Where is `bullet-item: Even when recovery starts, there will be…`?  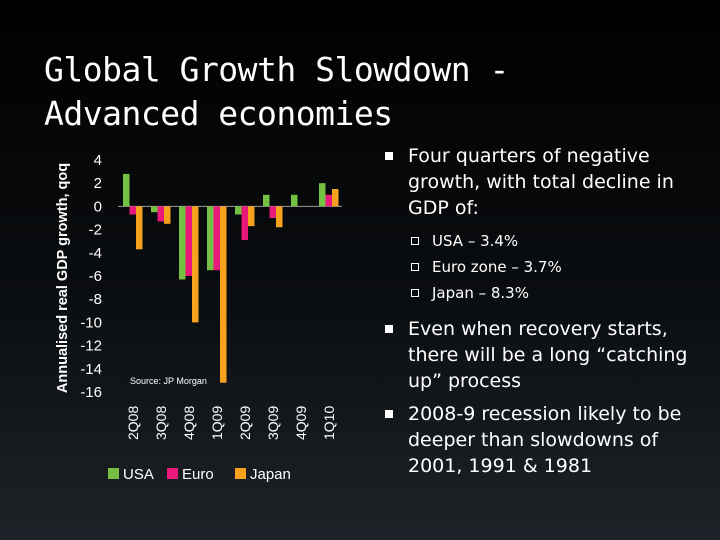
bullet-item: Even when recovery starts, there will be… is located at coordinates (547, 355).